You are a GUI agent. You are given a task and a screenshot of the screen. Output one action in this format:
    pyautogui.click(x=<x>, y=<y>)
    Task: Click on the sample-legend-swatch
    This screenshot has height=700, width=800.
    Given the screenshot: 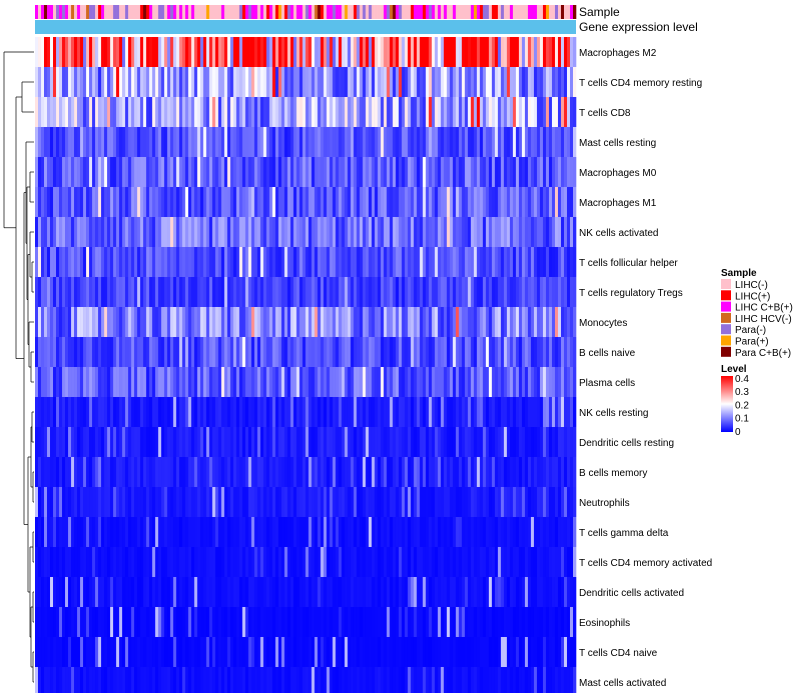 What is the action you would take?
    pyautogui.click(x=726, y=317)
    